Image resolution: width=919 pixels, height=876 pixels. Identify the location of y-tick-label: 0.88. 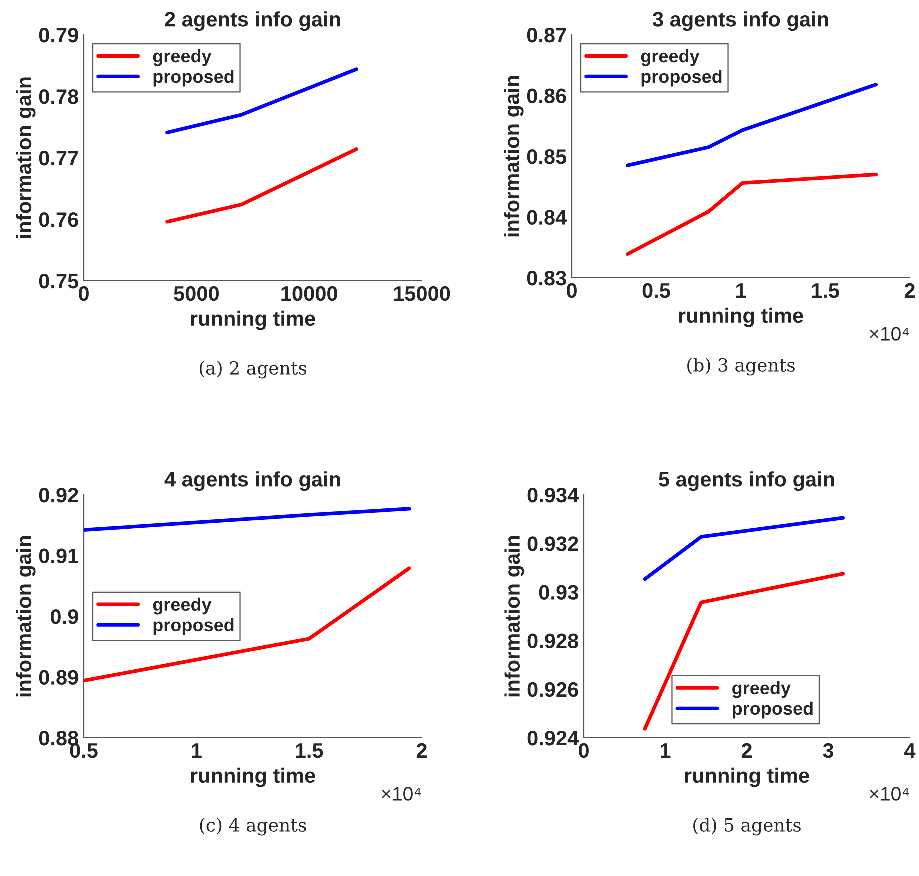
(59, 738).